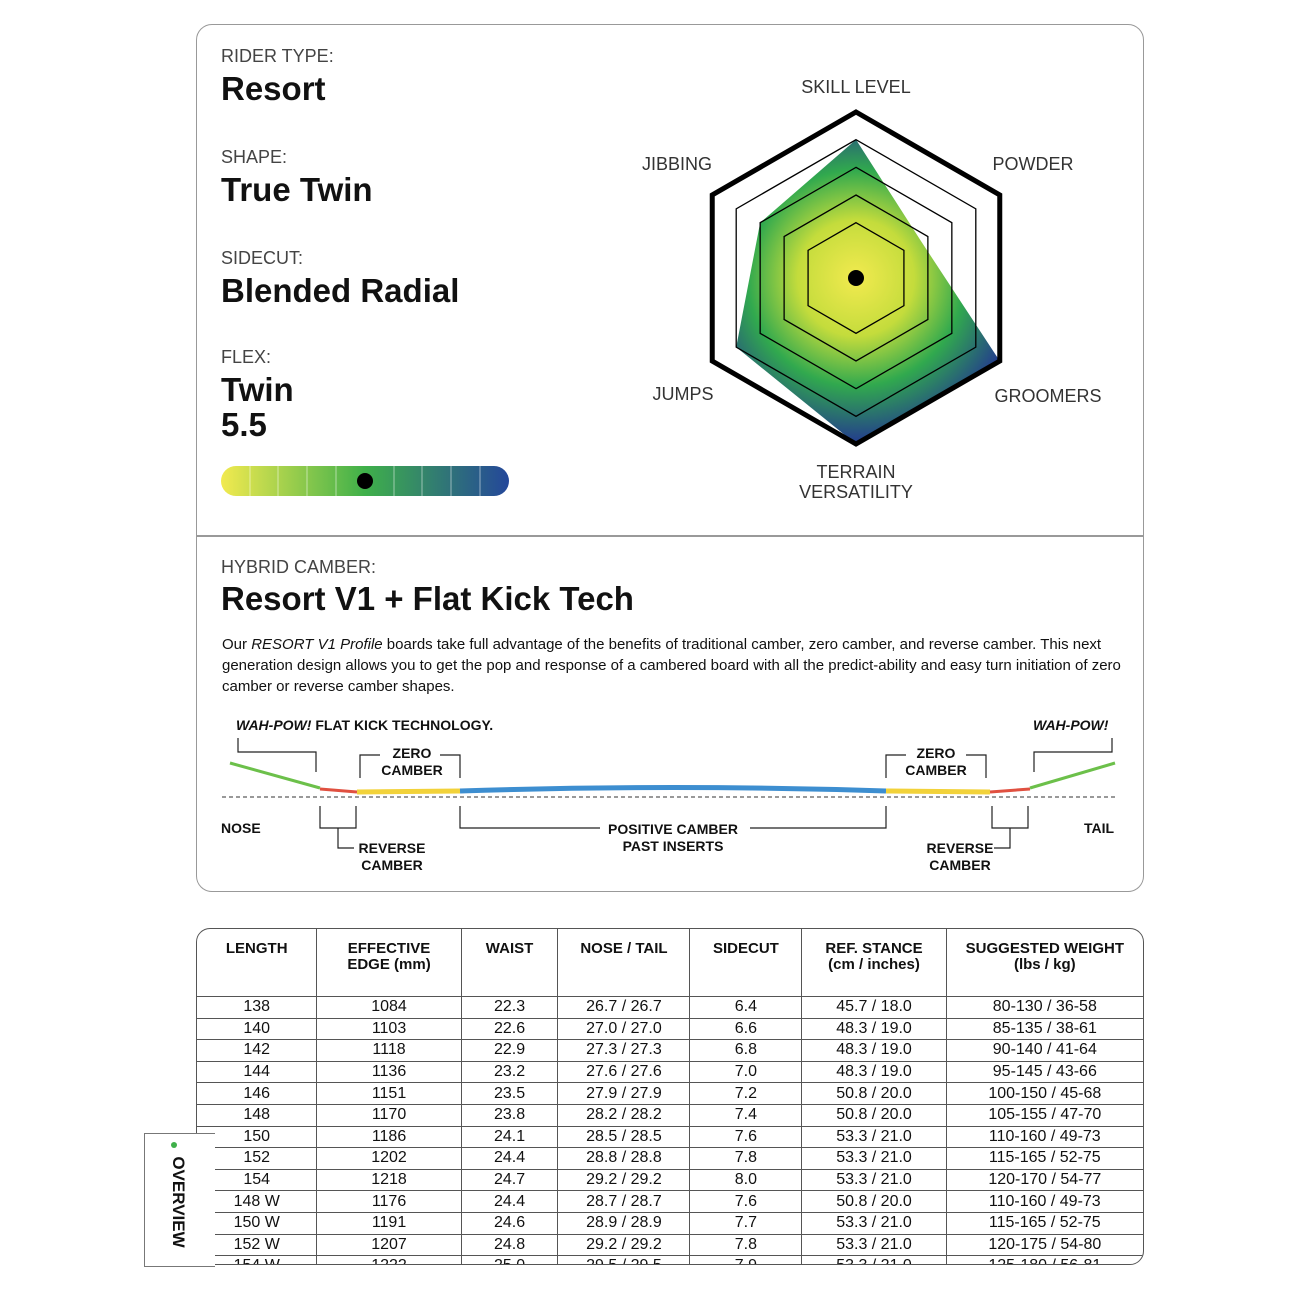 The image size is (1290, 1290). What do you see at coordinates (257, 1029) in the screenshot?
I see `table-cell: 140` at bounding box center [257, 1029].